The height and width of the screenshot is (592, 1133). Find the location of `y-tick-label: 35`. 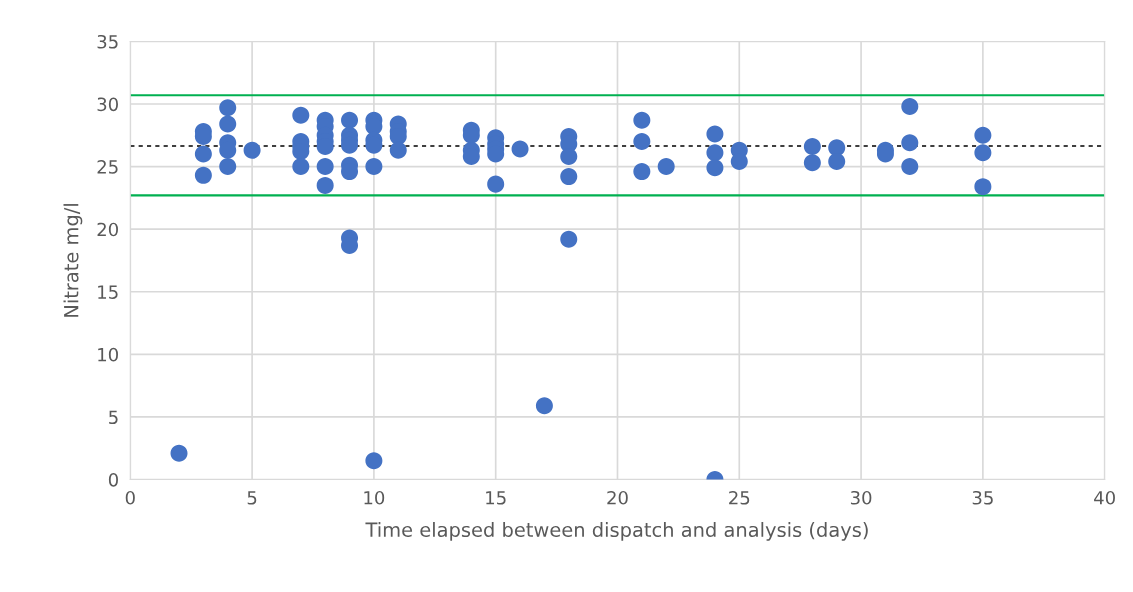

y-tick-label: 35 is located at coordinates (107, 41).